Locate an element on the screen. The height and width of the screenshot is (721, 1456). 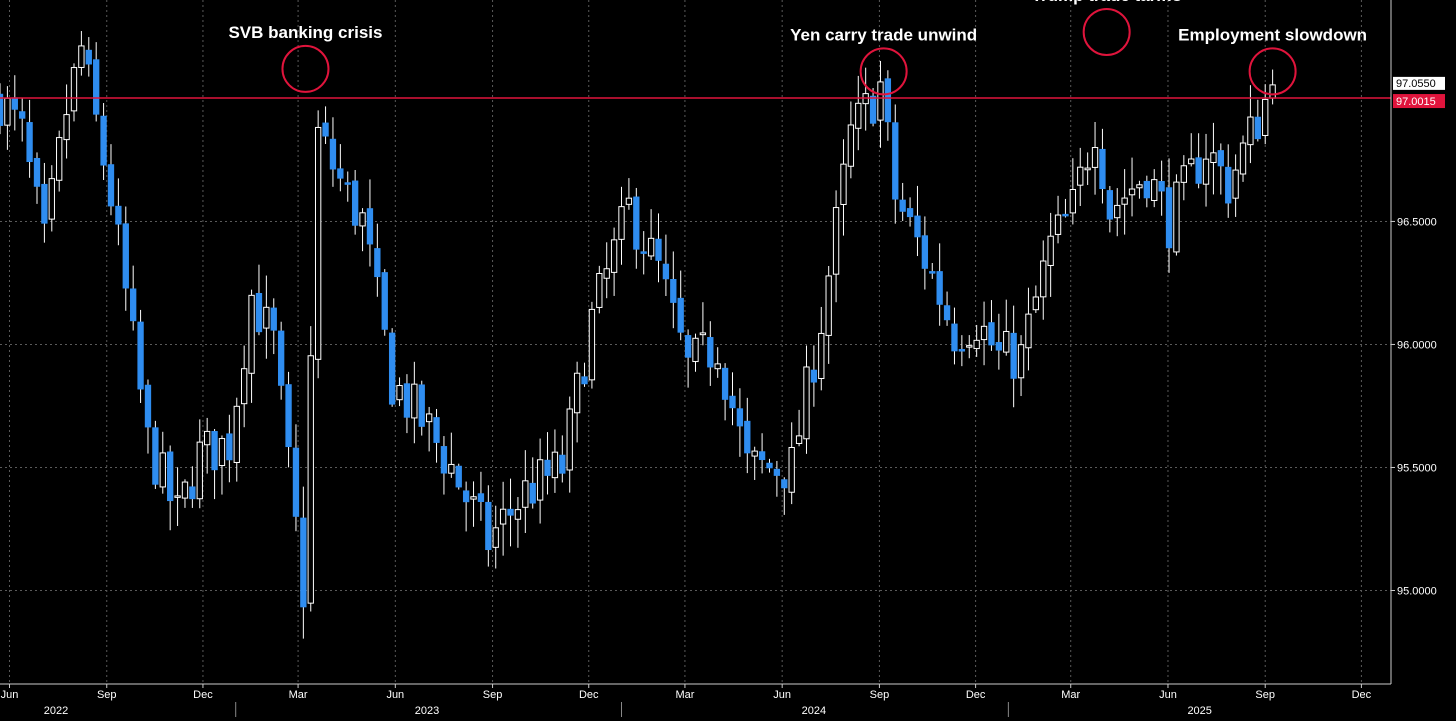
annotation-label: Yen carry trade unwind is located at coordinates (883, 34).